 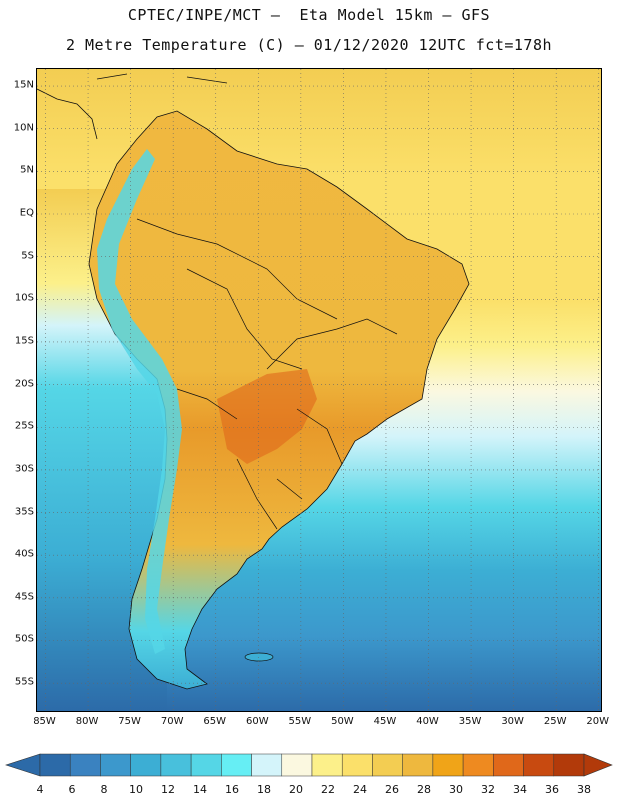 What do you see at coordinates (44, 721) in the screenshot?
I see `longitude-label: 85W` at bounding box center [44, 721].